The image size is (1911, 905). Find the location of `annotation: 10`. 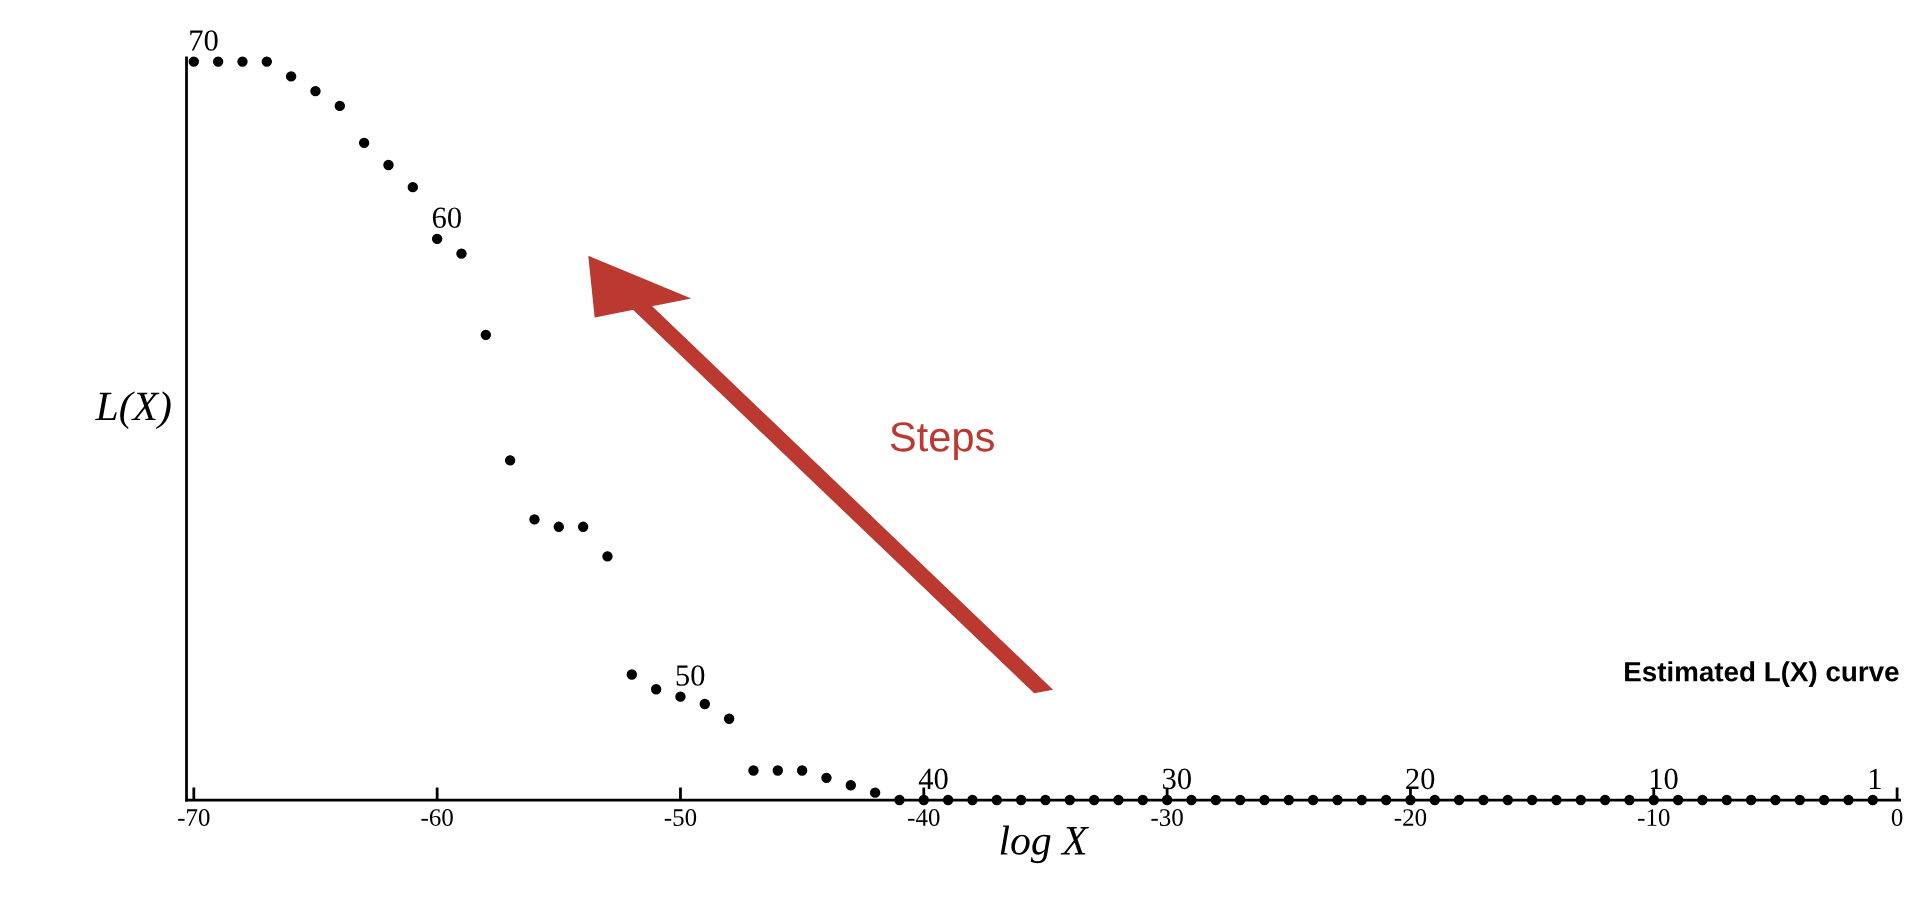

annotation: 10 is located at coordinates (1664, 779).